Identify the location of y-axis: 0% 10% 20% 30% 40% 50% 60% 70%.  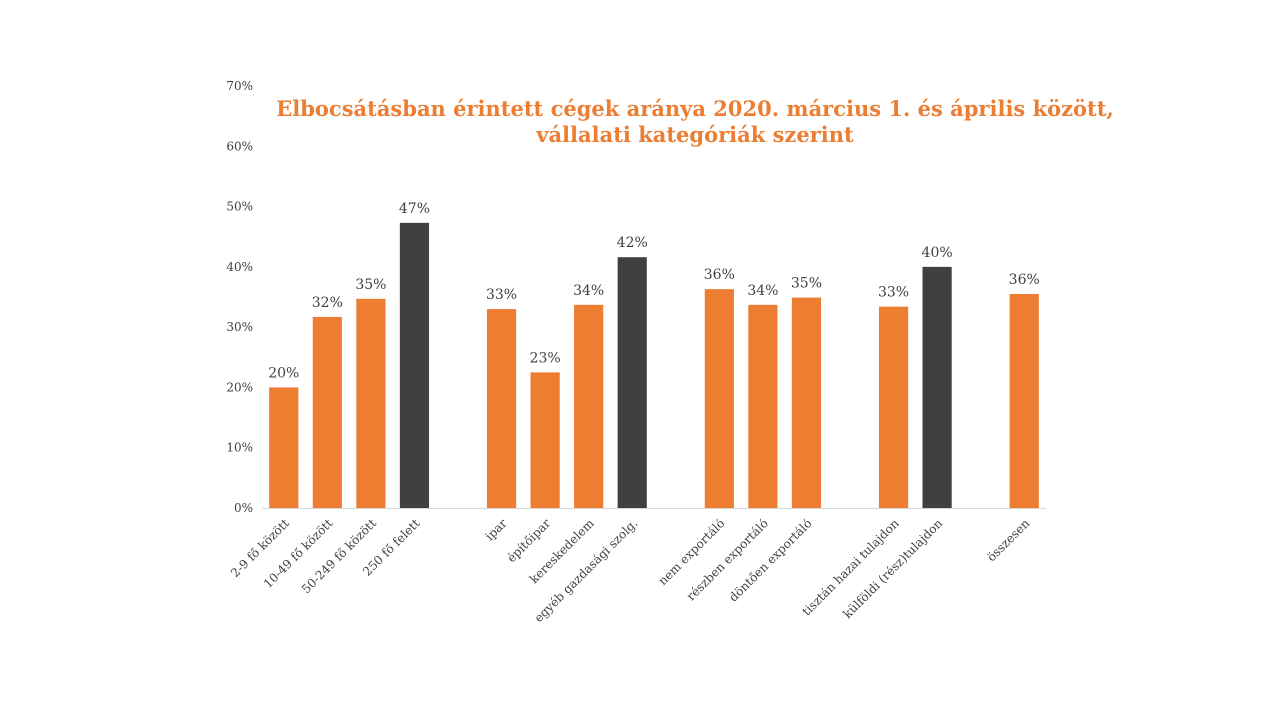
(239, 297).